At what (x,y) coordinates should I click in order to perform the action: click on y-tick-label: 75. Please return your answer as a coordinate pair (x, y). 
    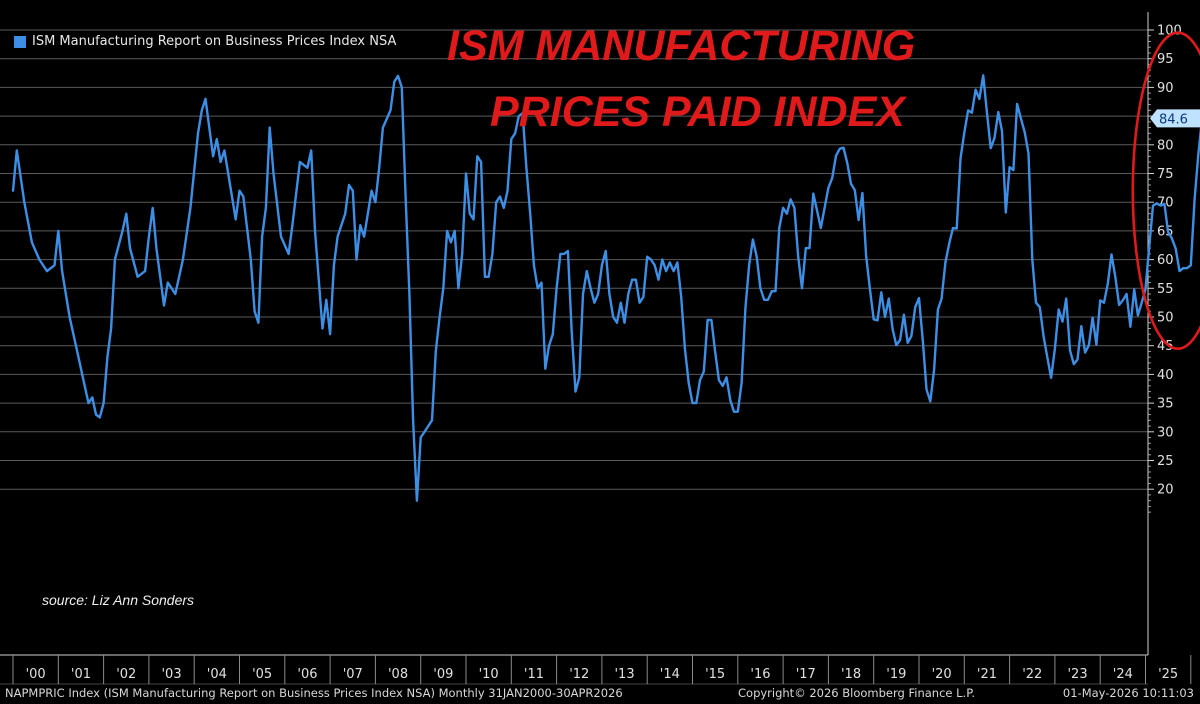
    Looking at the image, I should click on (1165, 174).